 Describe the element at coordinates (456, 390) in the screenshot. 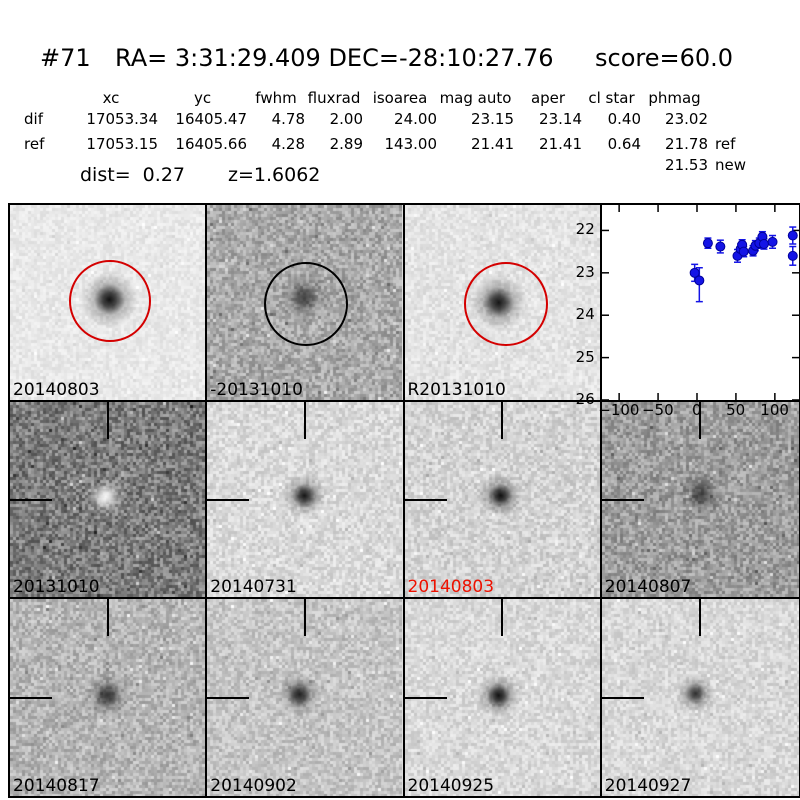

I see `cutout-date-label: R20131010` at that location.